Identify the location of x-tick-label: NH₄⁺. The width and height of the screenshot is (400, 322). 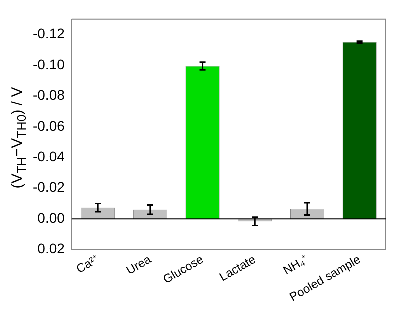
(295, 265).